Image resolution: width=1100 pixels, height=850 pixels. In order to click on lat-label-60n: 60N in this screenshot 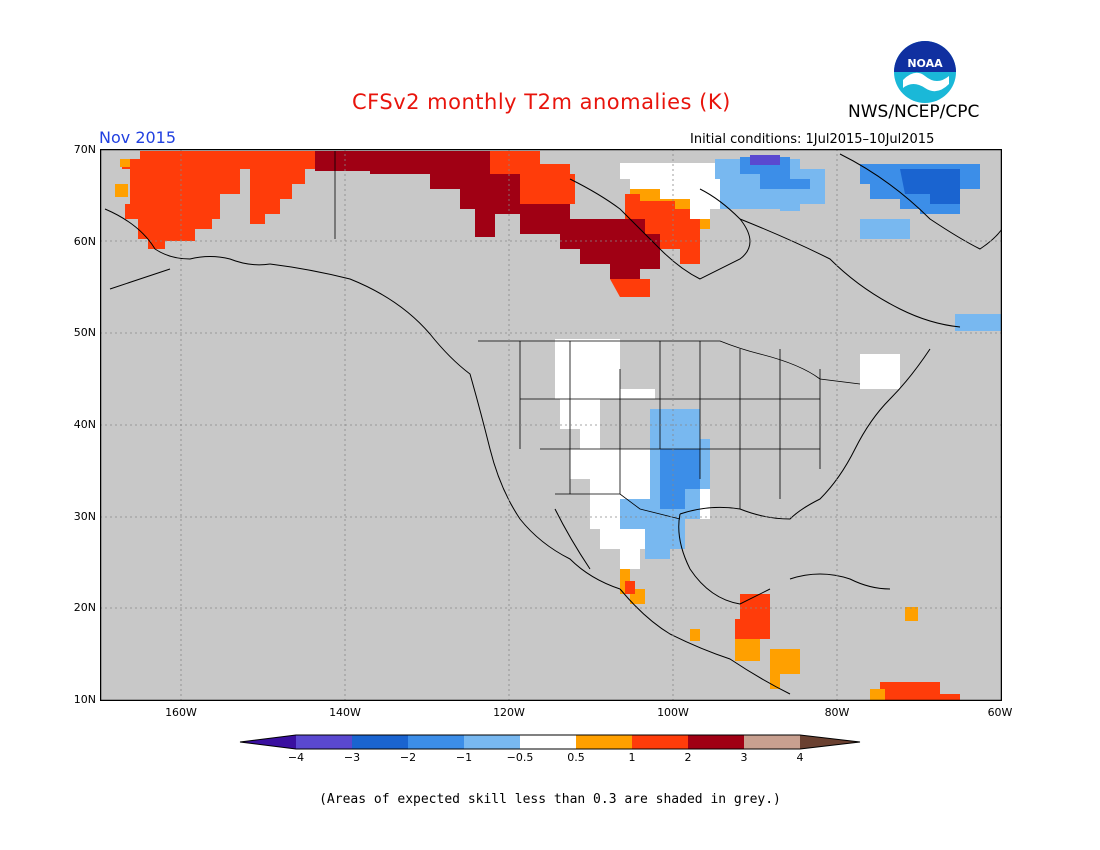, I will do `click(84, 241)`.